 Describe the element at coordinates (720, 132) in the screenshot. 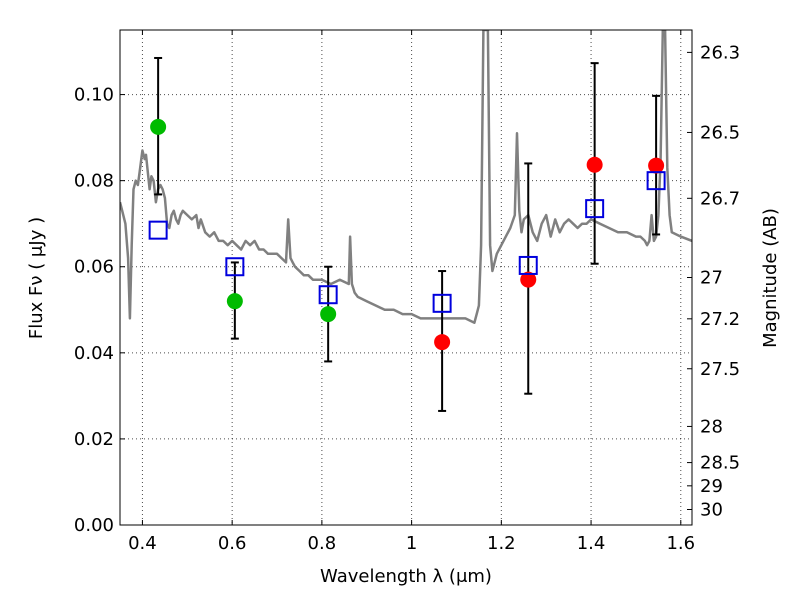

I see `mag-tick-label: 26.5` at that location.